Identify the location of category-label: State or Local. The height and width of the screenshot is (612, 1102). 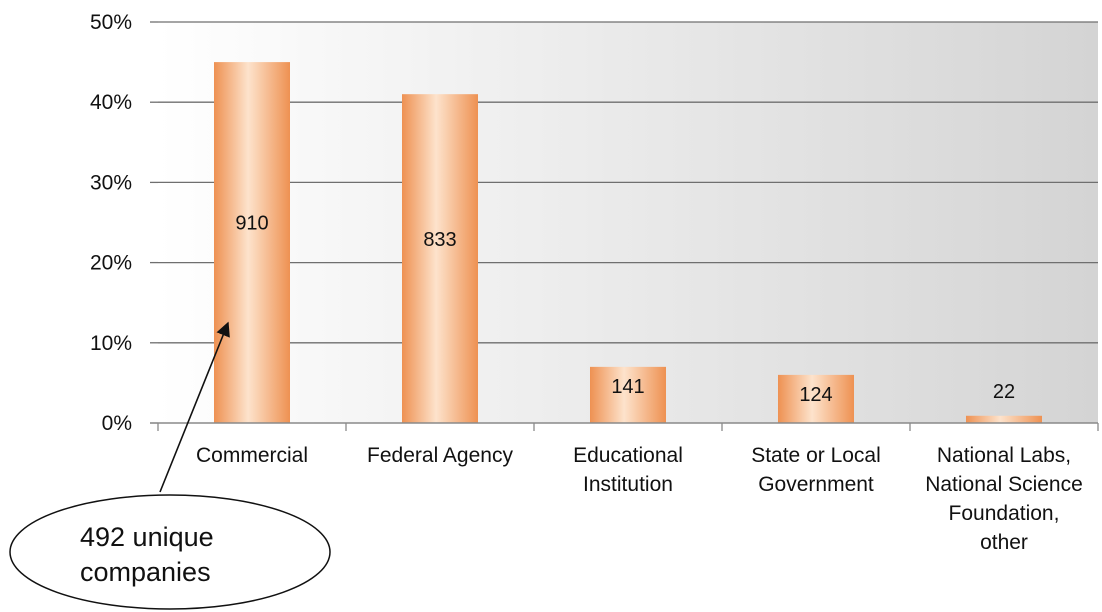
(816, 455).